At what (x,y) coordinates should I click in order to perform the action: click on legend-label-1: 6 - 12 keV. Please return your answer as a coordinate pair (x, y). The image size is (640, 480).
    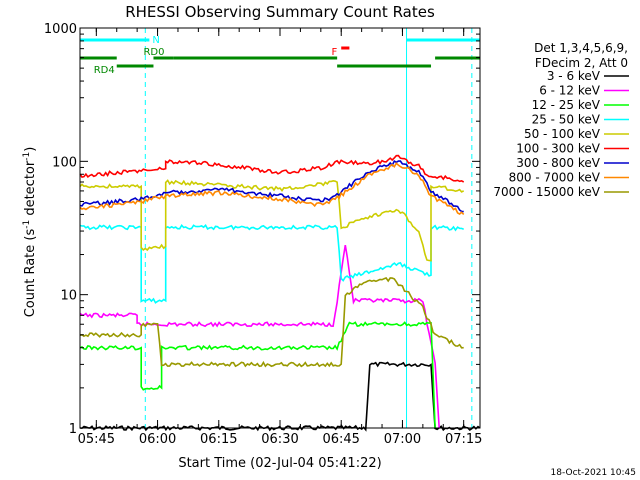
    Looking at the image, I should click on (570, 91).